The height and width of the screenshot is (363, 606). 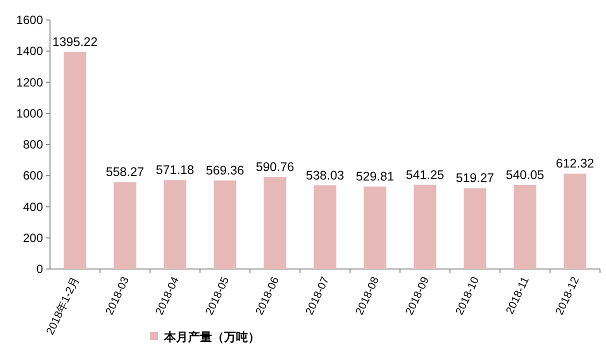 I want to click on data-label: 541.25, so click(x=425, y=175).